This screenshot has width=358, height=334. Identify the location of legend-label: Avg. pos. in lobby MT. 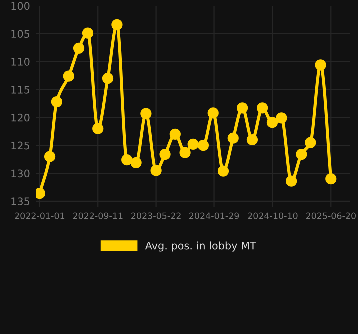
(200, 247).